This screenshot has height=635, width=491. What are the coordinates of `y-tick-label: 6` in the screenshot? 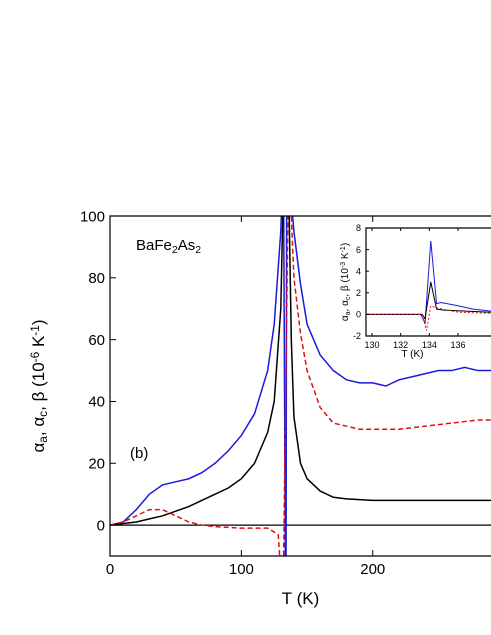 It's located at (358, 250).